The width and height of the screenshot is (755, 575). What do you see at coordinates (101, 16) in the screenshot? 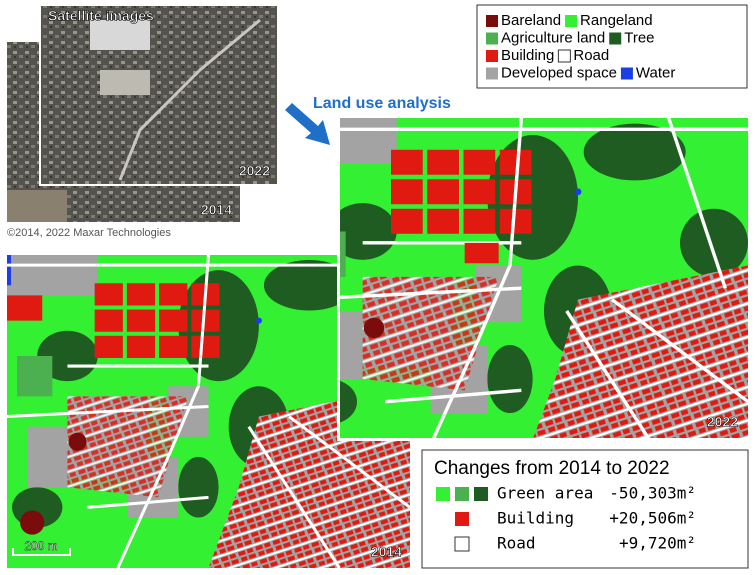
I see `satellite-title: Satellite images` at bounding box center [101, 16].